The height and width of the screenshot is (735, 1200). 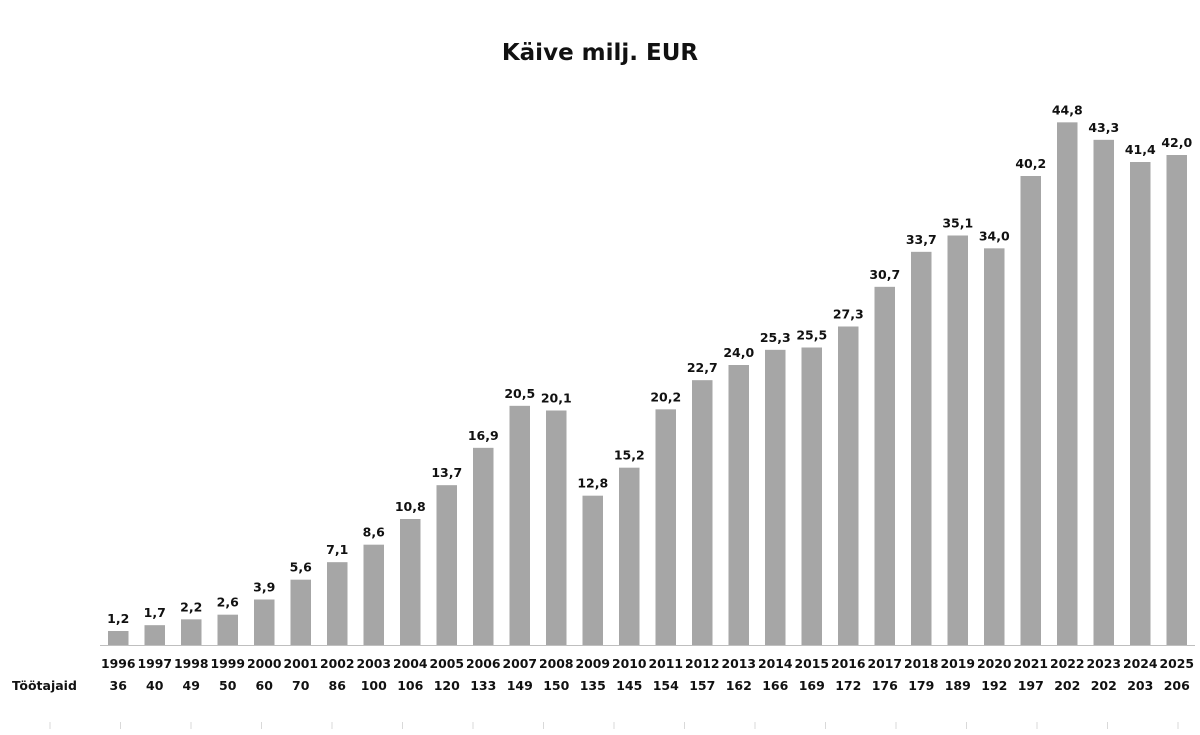 I want to click on bar-2013, so click(x=738, y=505).